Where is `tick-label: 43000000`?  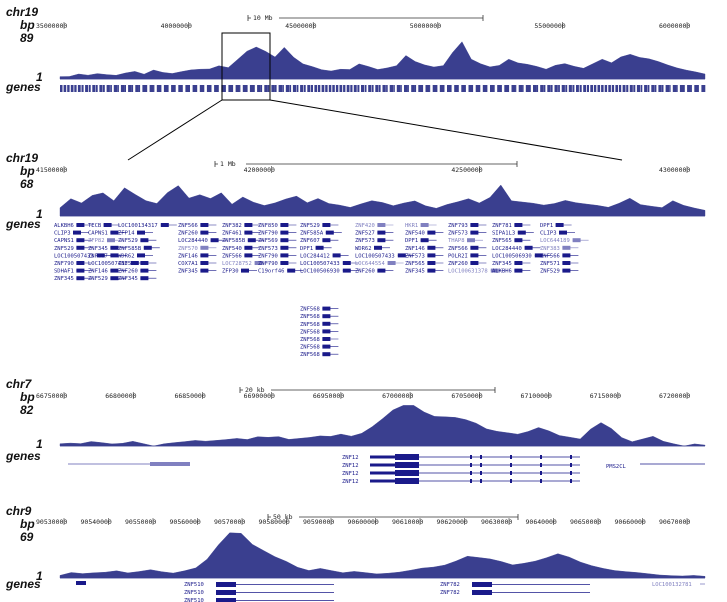
tick-label: 43000000 is located at coordinates (674, 170).